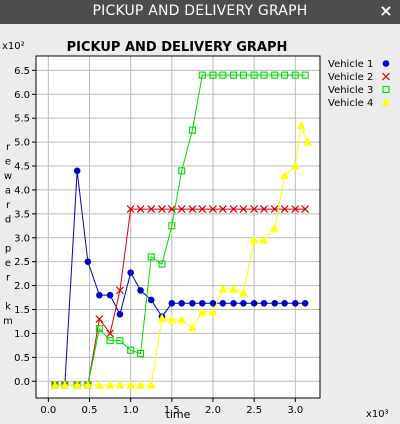  I want to click on x-tick-label: 2.0, so click(213, 410).